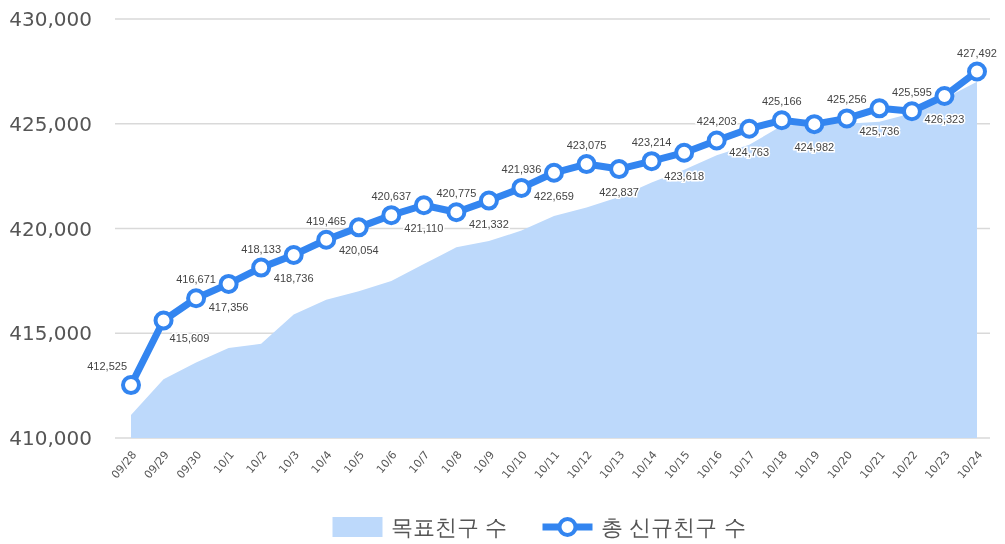  I want to click on data-label: 424,763, so click(749, 151).